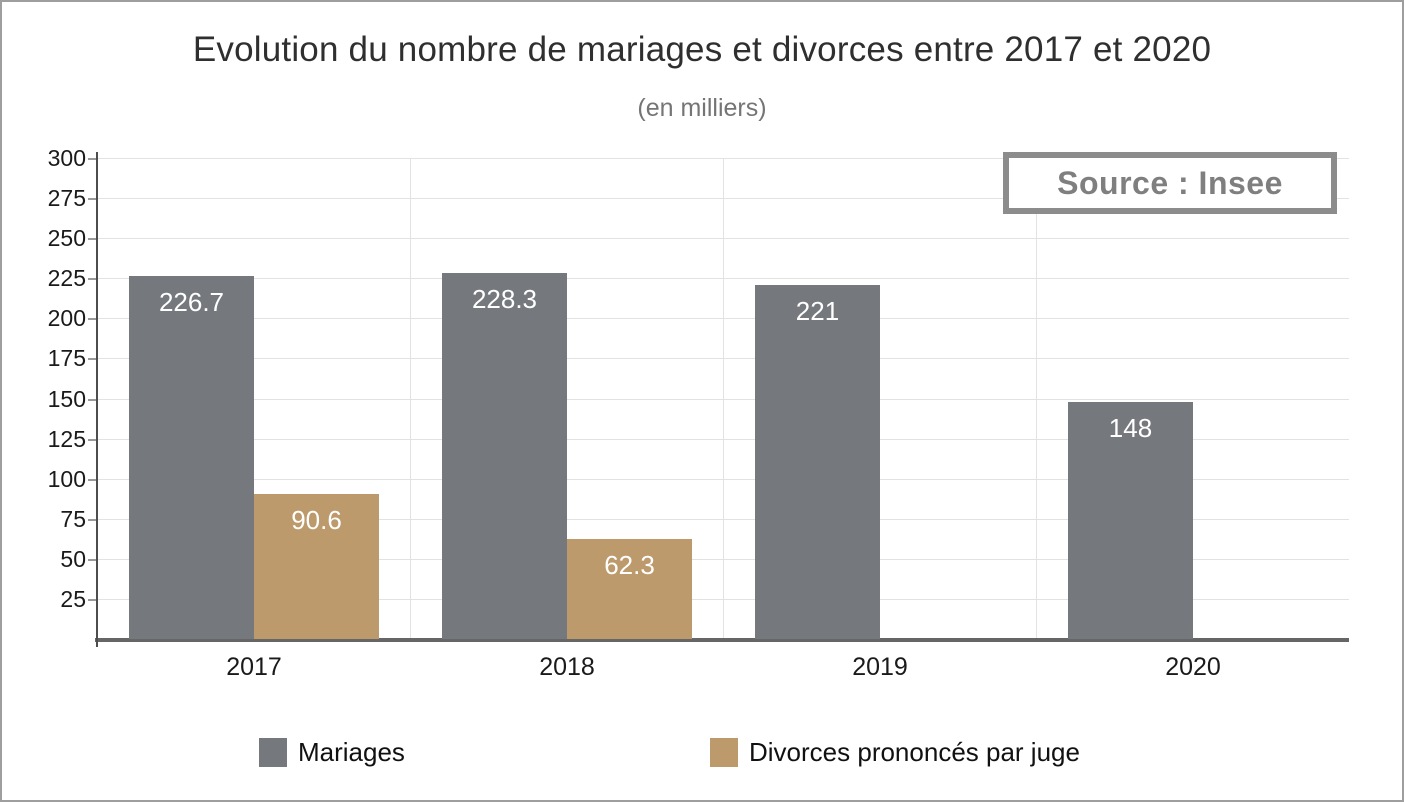 The image size is (1404, 802). Describe the element at coordinates (1193, 667) in the screenshot. I see `x-category-label: 2020` at that location.